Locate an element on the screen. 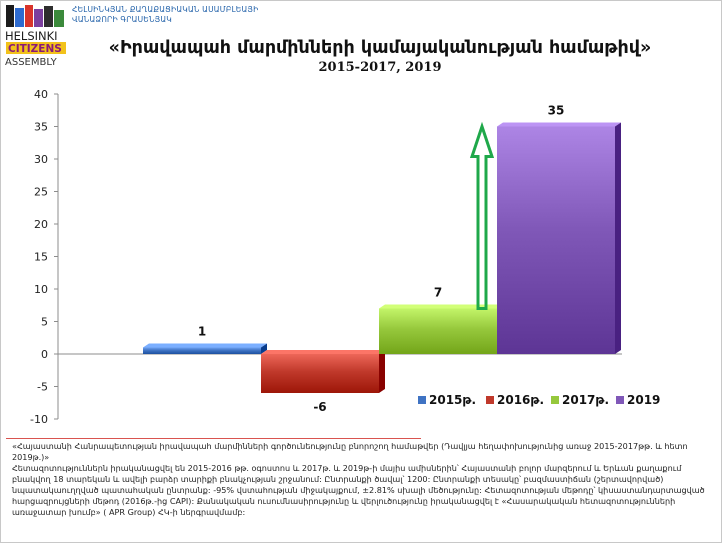  bar-2017թ. is located at coordinates (438, 331).